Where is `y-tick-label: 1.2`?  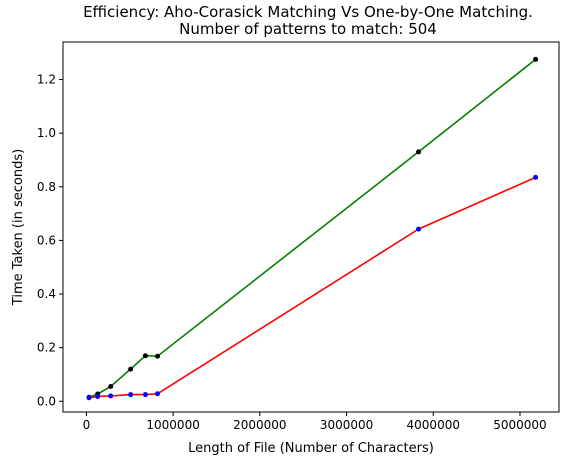
y-tick-label: 1.2 is located at coordinates (46, 80).